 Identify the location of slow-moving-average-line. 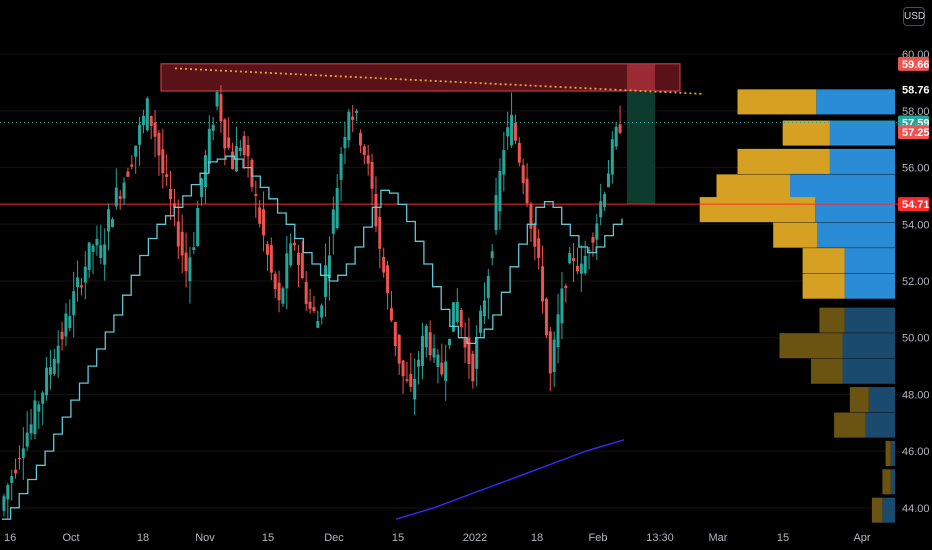
(510, 479).